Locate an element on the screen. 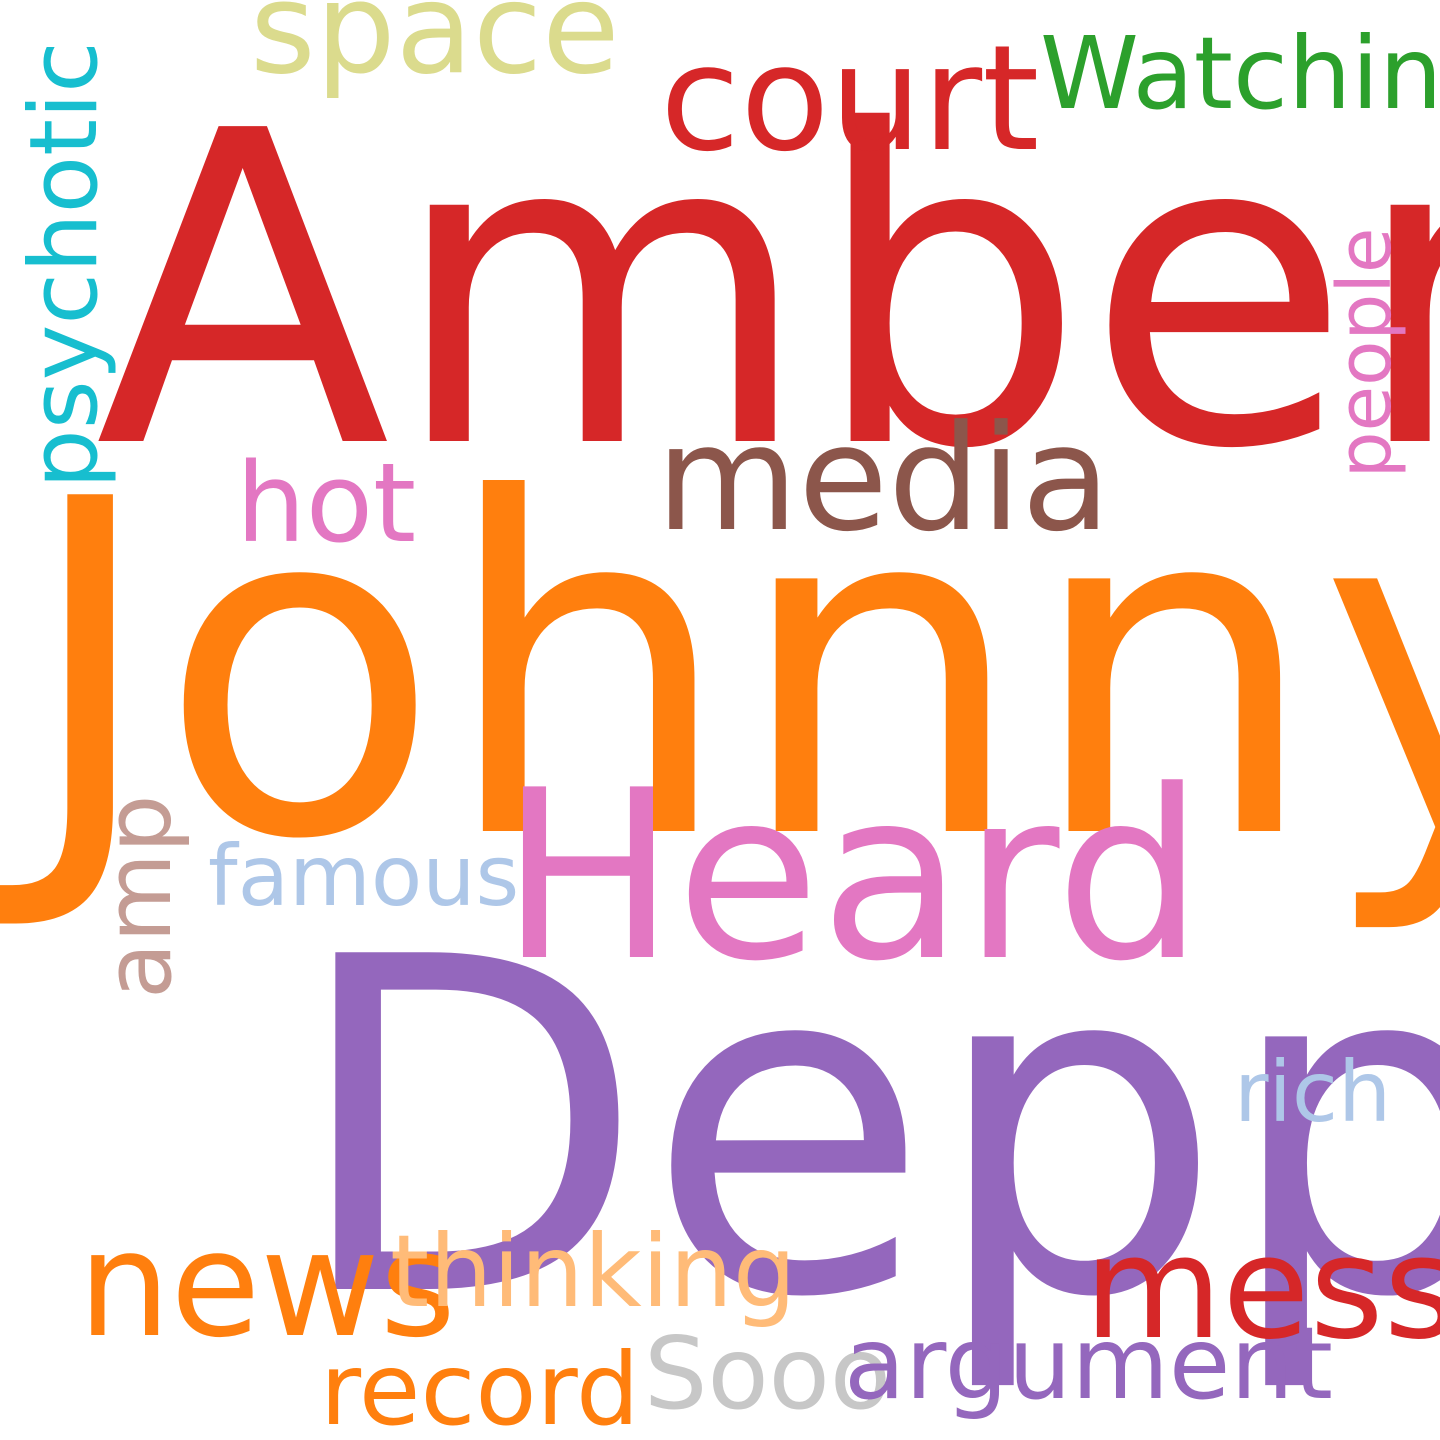  word-psychotic: psychotic is located at coordinates (64, 265).